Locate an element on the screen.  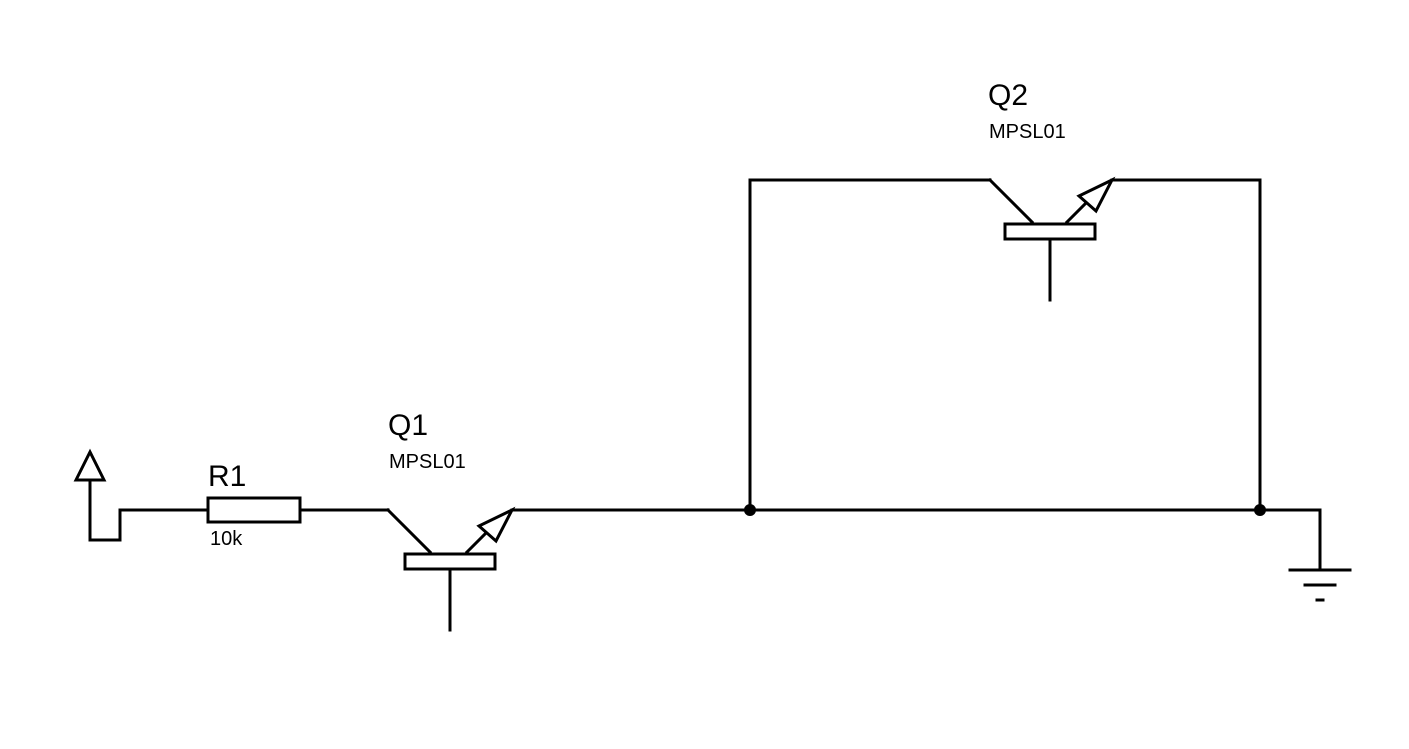
ground-symbol is located at coordinates (1320, 555).